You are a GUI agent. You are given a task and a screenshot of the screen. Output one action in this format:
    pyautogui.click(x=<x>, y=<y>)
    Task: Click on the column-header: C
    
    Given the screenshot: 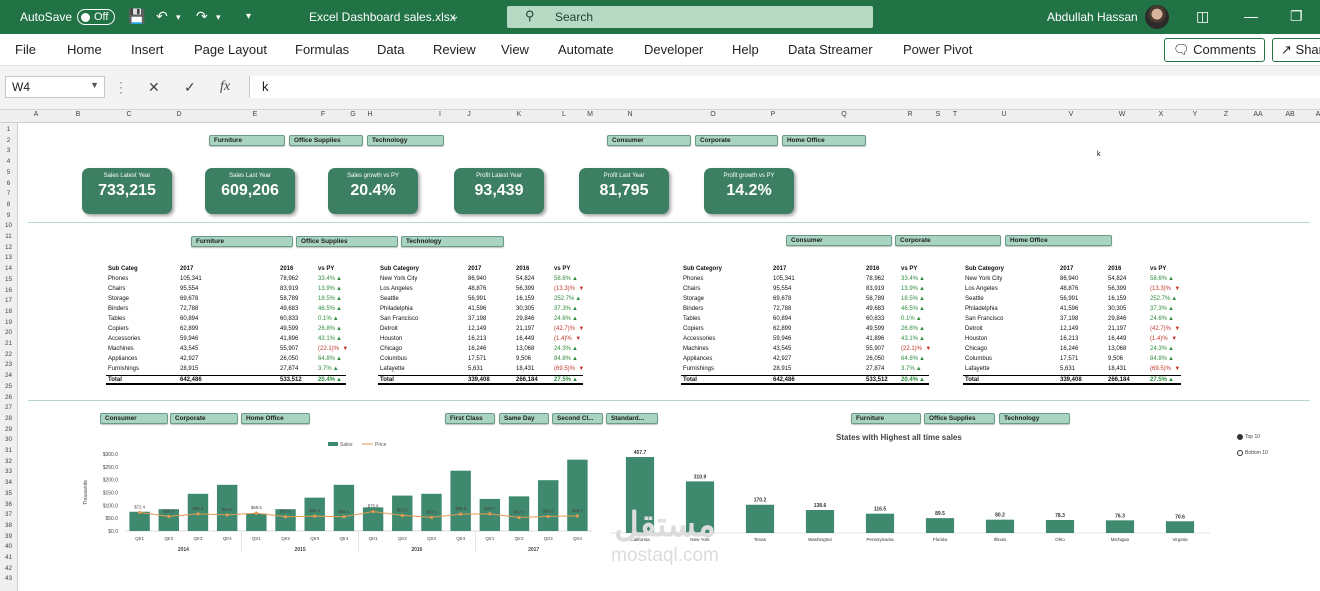 What is the action you would take?
    pyautogui.click(x=129, y=114)
    